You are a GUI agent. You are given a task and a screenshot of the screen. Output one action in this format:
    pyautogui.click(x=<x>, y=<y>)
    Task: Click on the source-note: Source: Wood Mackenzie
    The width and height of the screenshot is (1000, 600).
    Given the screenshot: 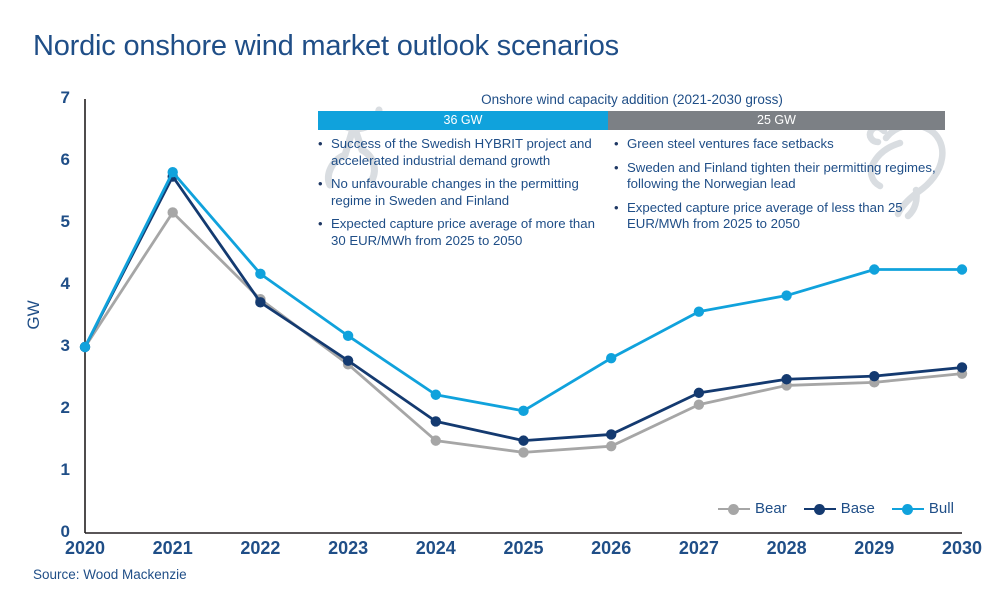 What is the action you would take?
    pyautogui.click(x=110, y=574)
    